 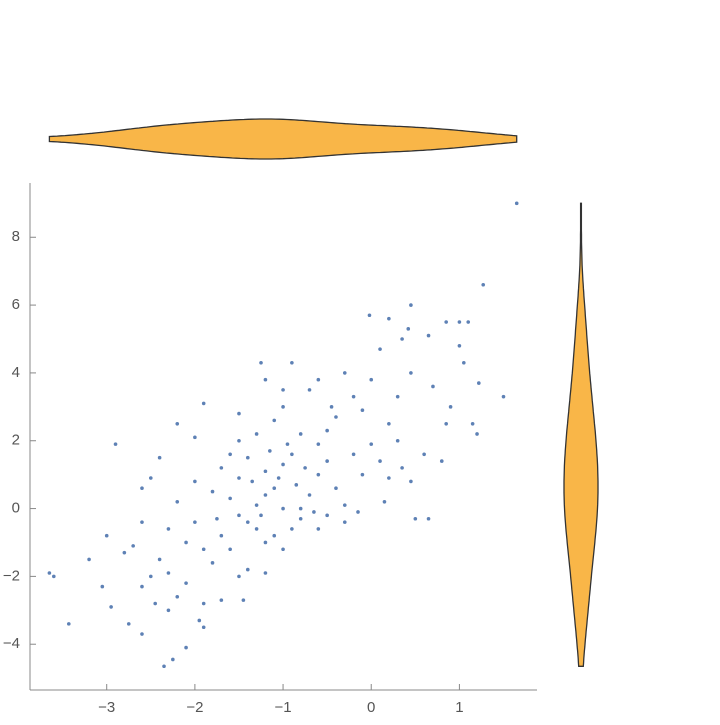 What do you see at coordinates (16, 236) in the screenshot?
I see `y-tick-label: 8` at bounding box center [16, 236].